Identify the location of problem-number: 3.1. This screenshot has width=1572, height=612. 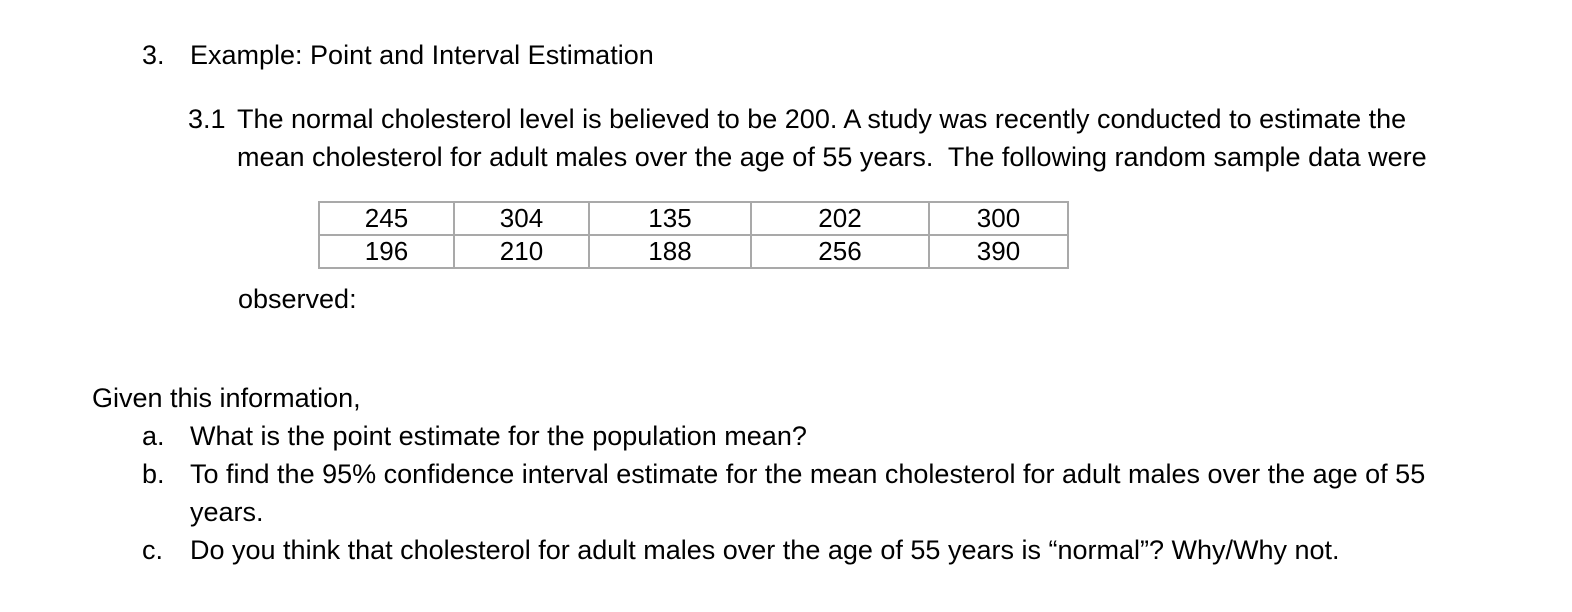
(207, 119).